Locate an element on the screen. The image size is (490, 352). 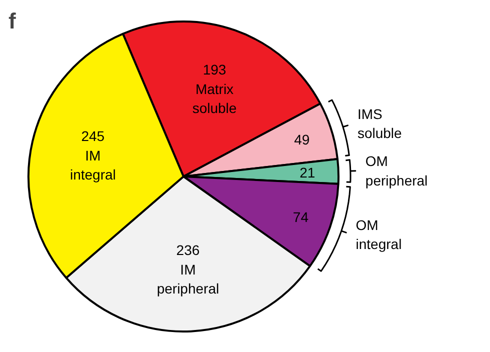
slice-label: OM integral is located at coordinates (379, 234).